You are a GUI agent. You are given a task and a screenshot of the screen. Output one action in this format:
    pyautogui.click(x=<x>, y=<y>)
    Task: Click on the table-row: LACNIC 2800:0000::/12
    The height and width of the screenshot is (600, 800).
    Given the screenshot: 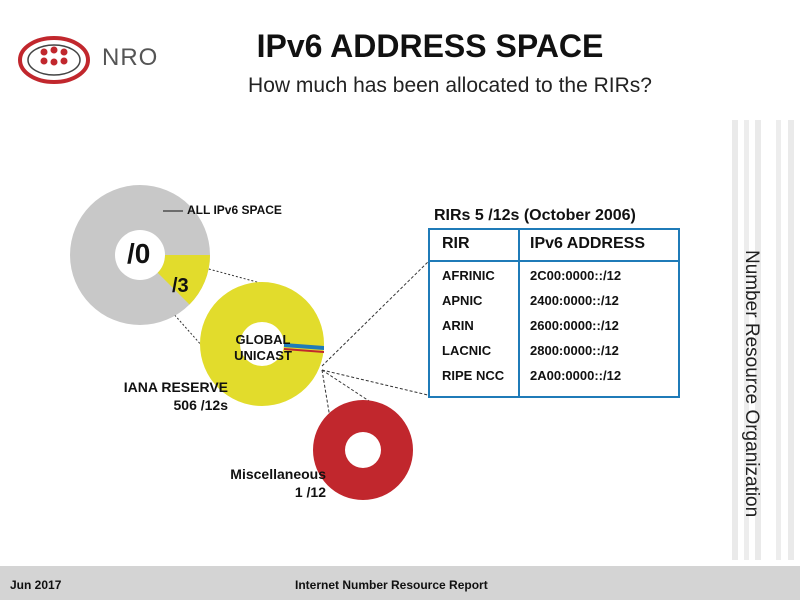 What is the action you would take?
    pyautogui.click(x=554, y=354)
    